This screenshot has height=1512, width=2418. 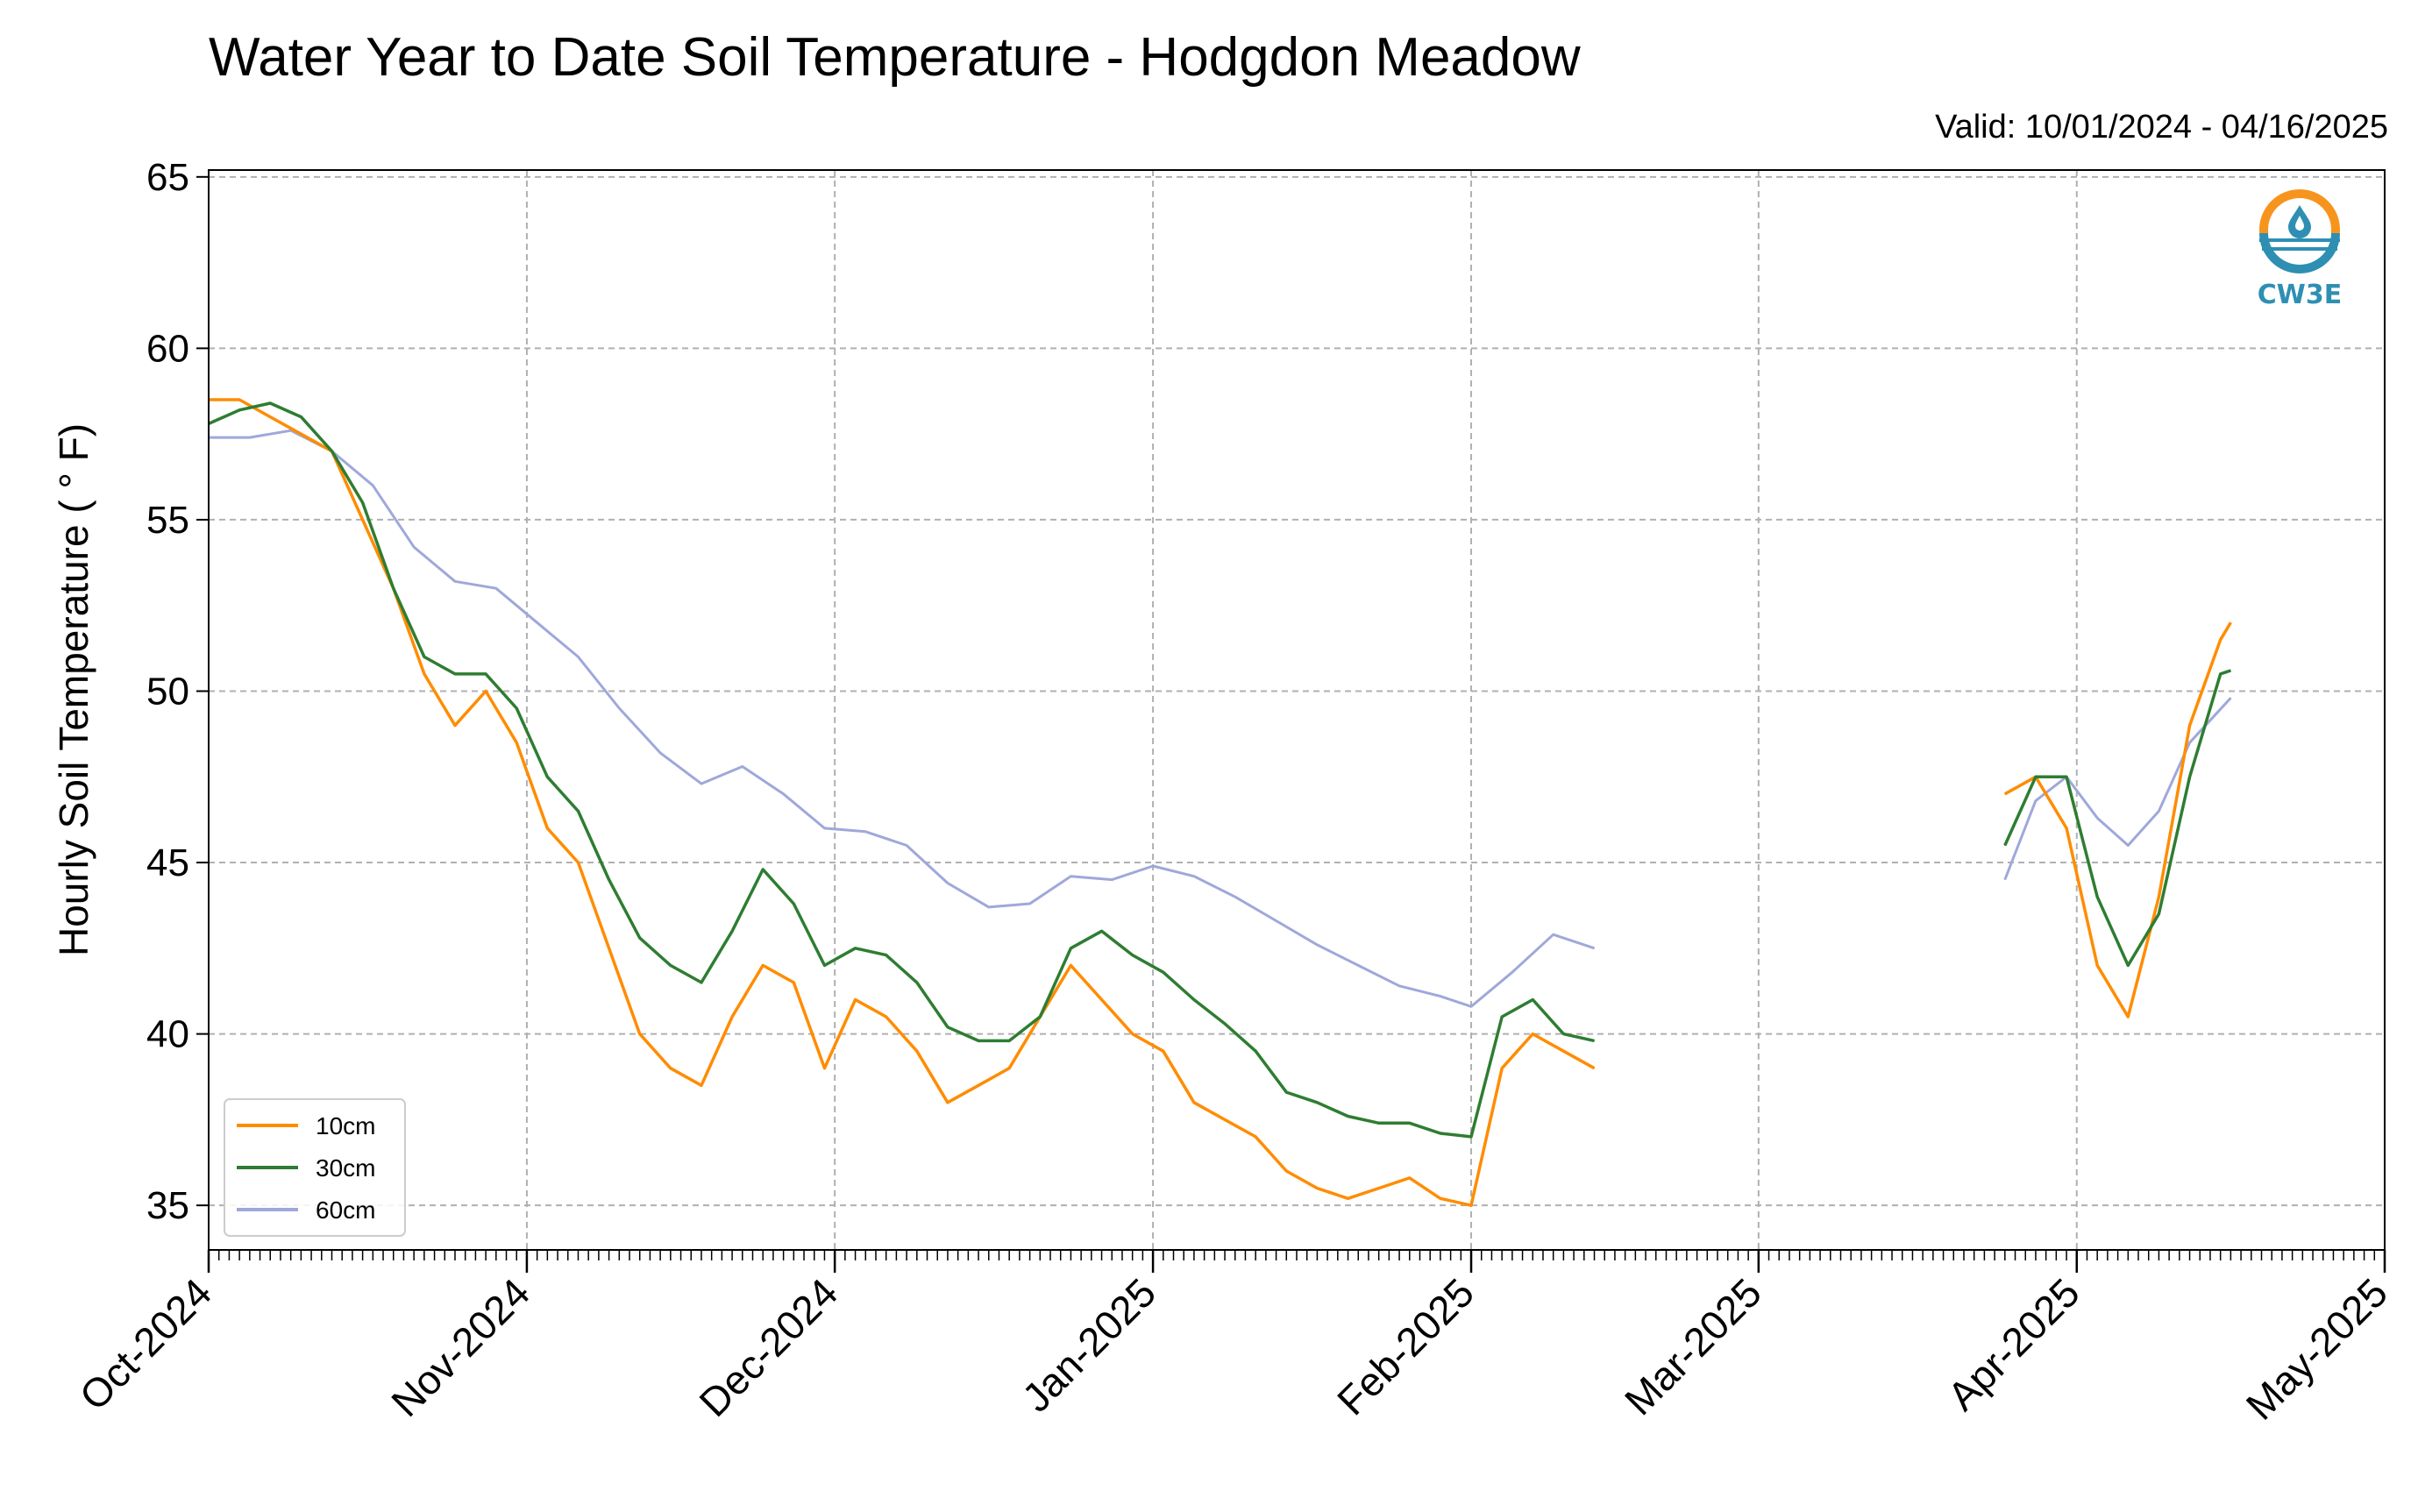 I want to click on legend: 10cm 30cm 60cm, so click(x=315, y=1167).